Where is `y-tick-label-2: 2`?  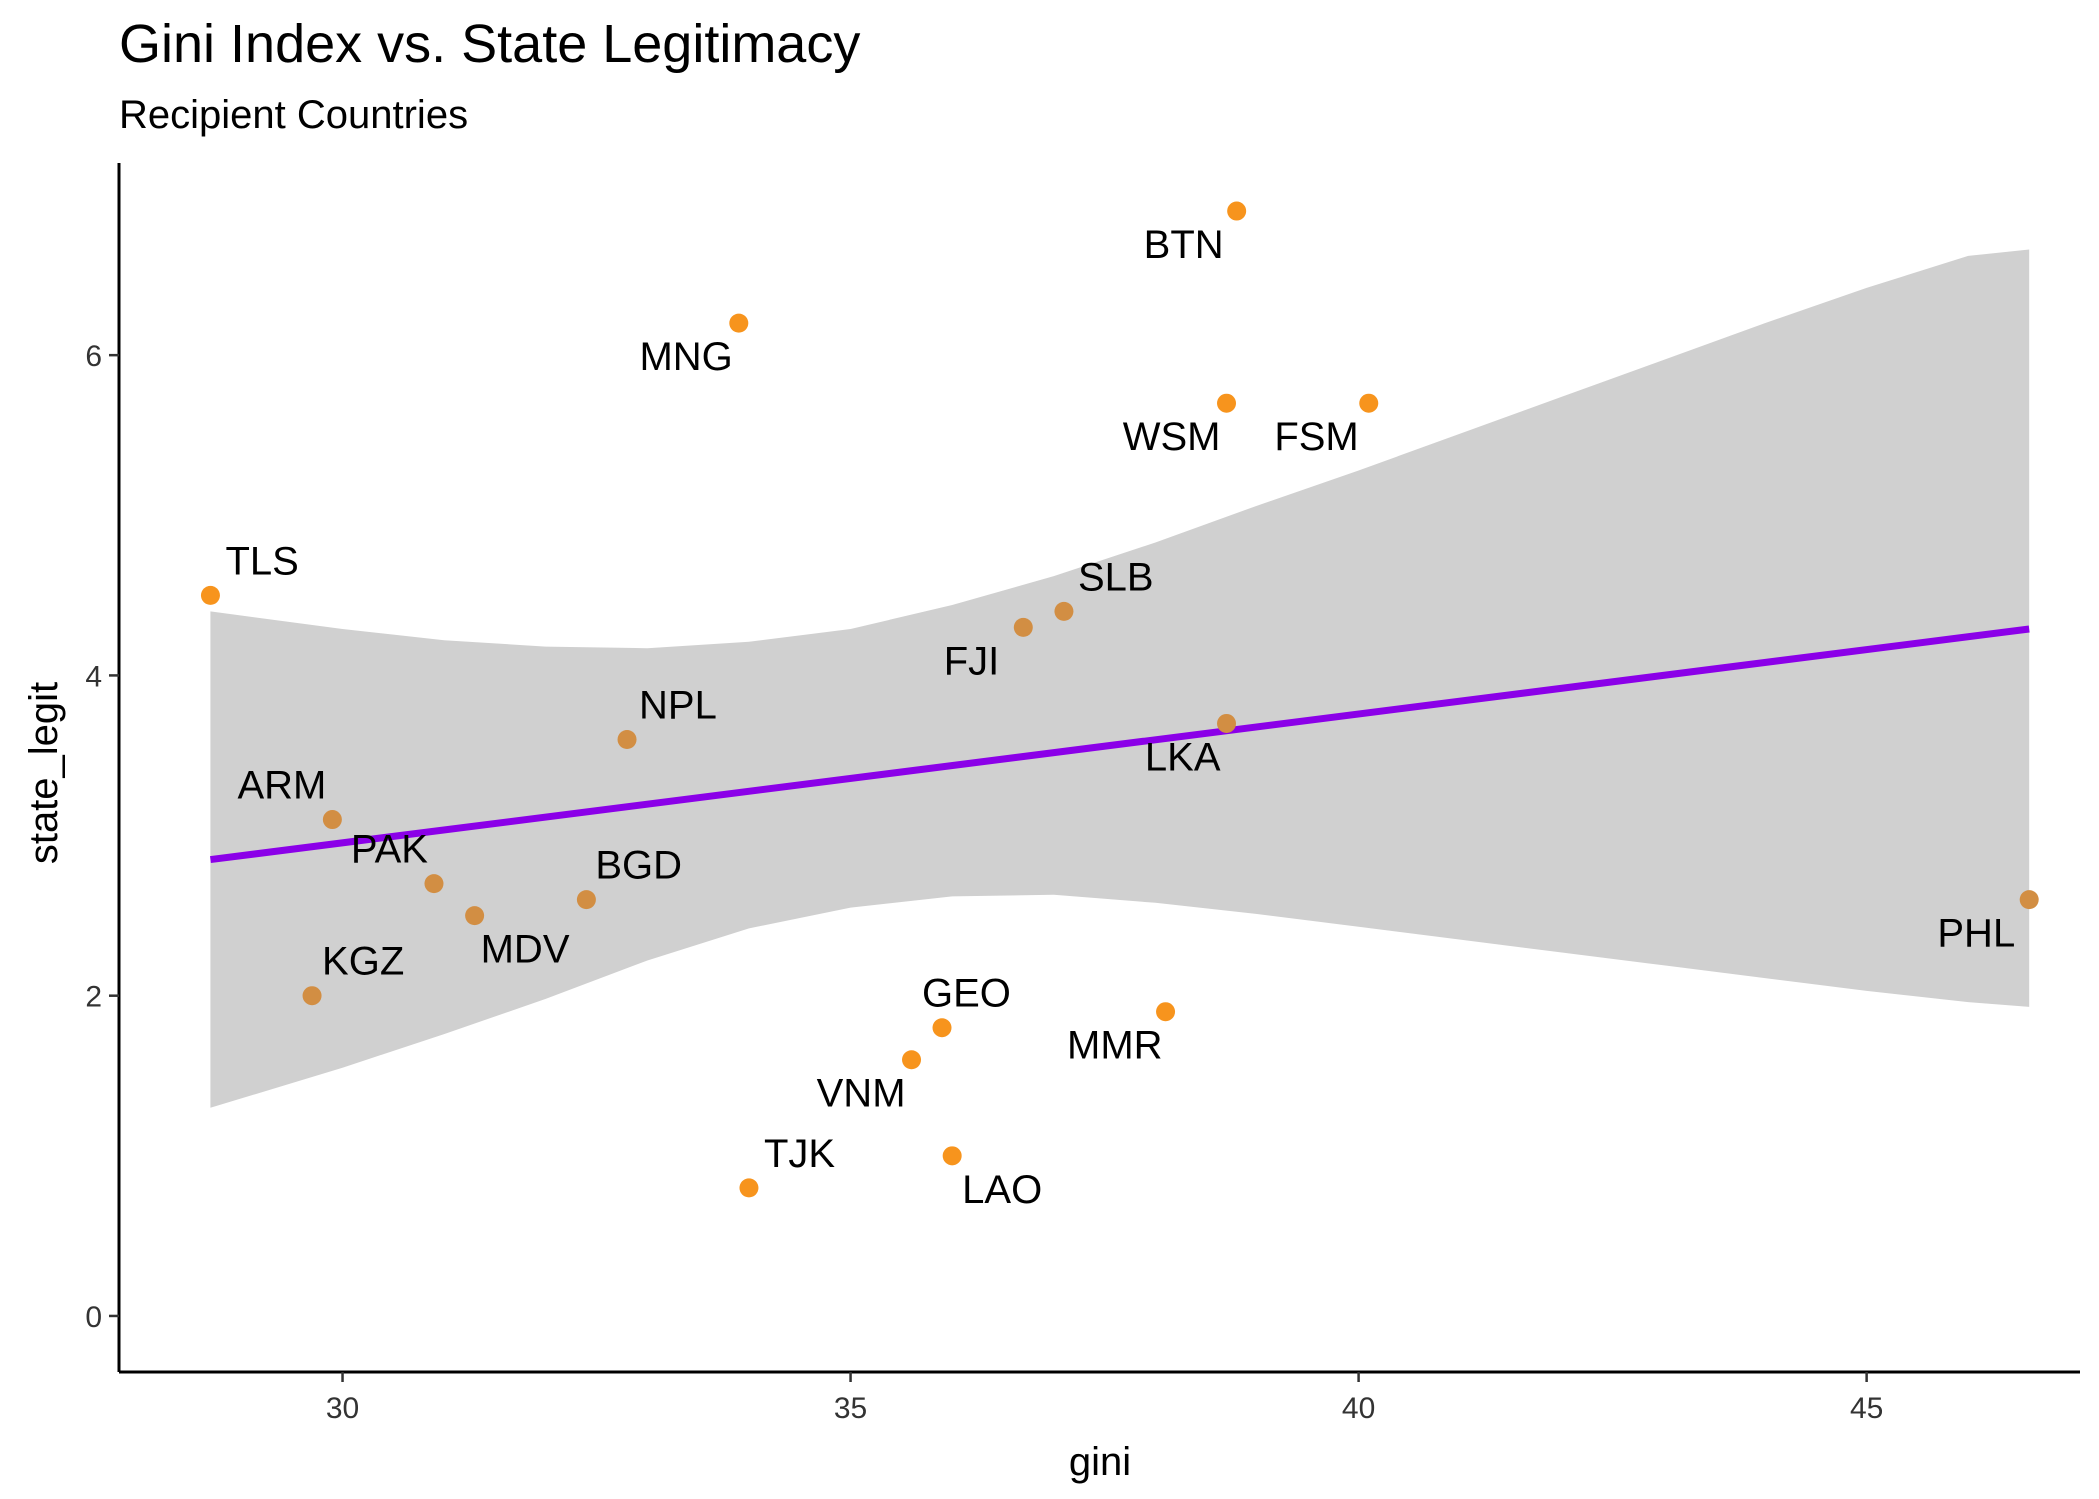
y-tick-label-2: 2 is located at coordinates (93, 997).